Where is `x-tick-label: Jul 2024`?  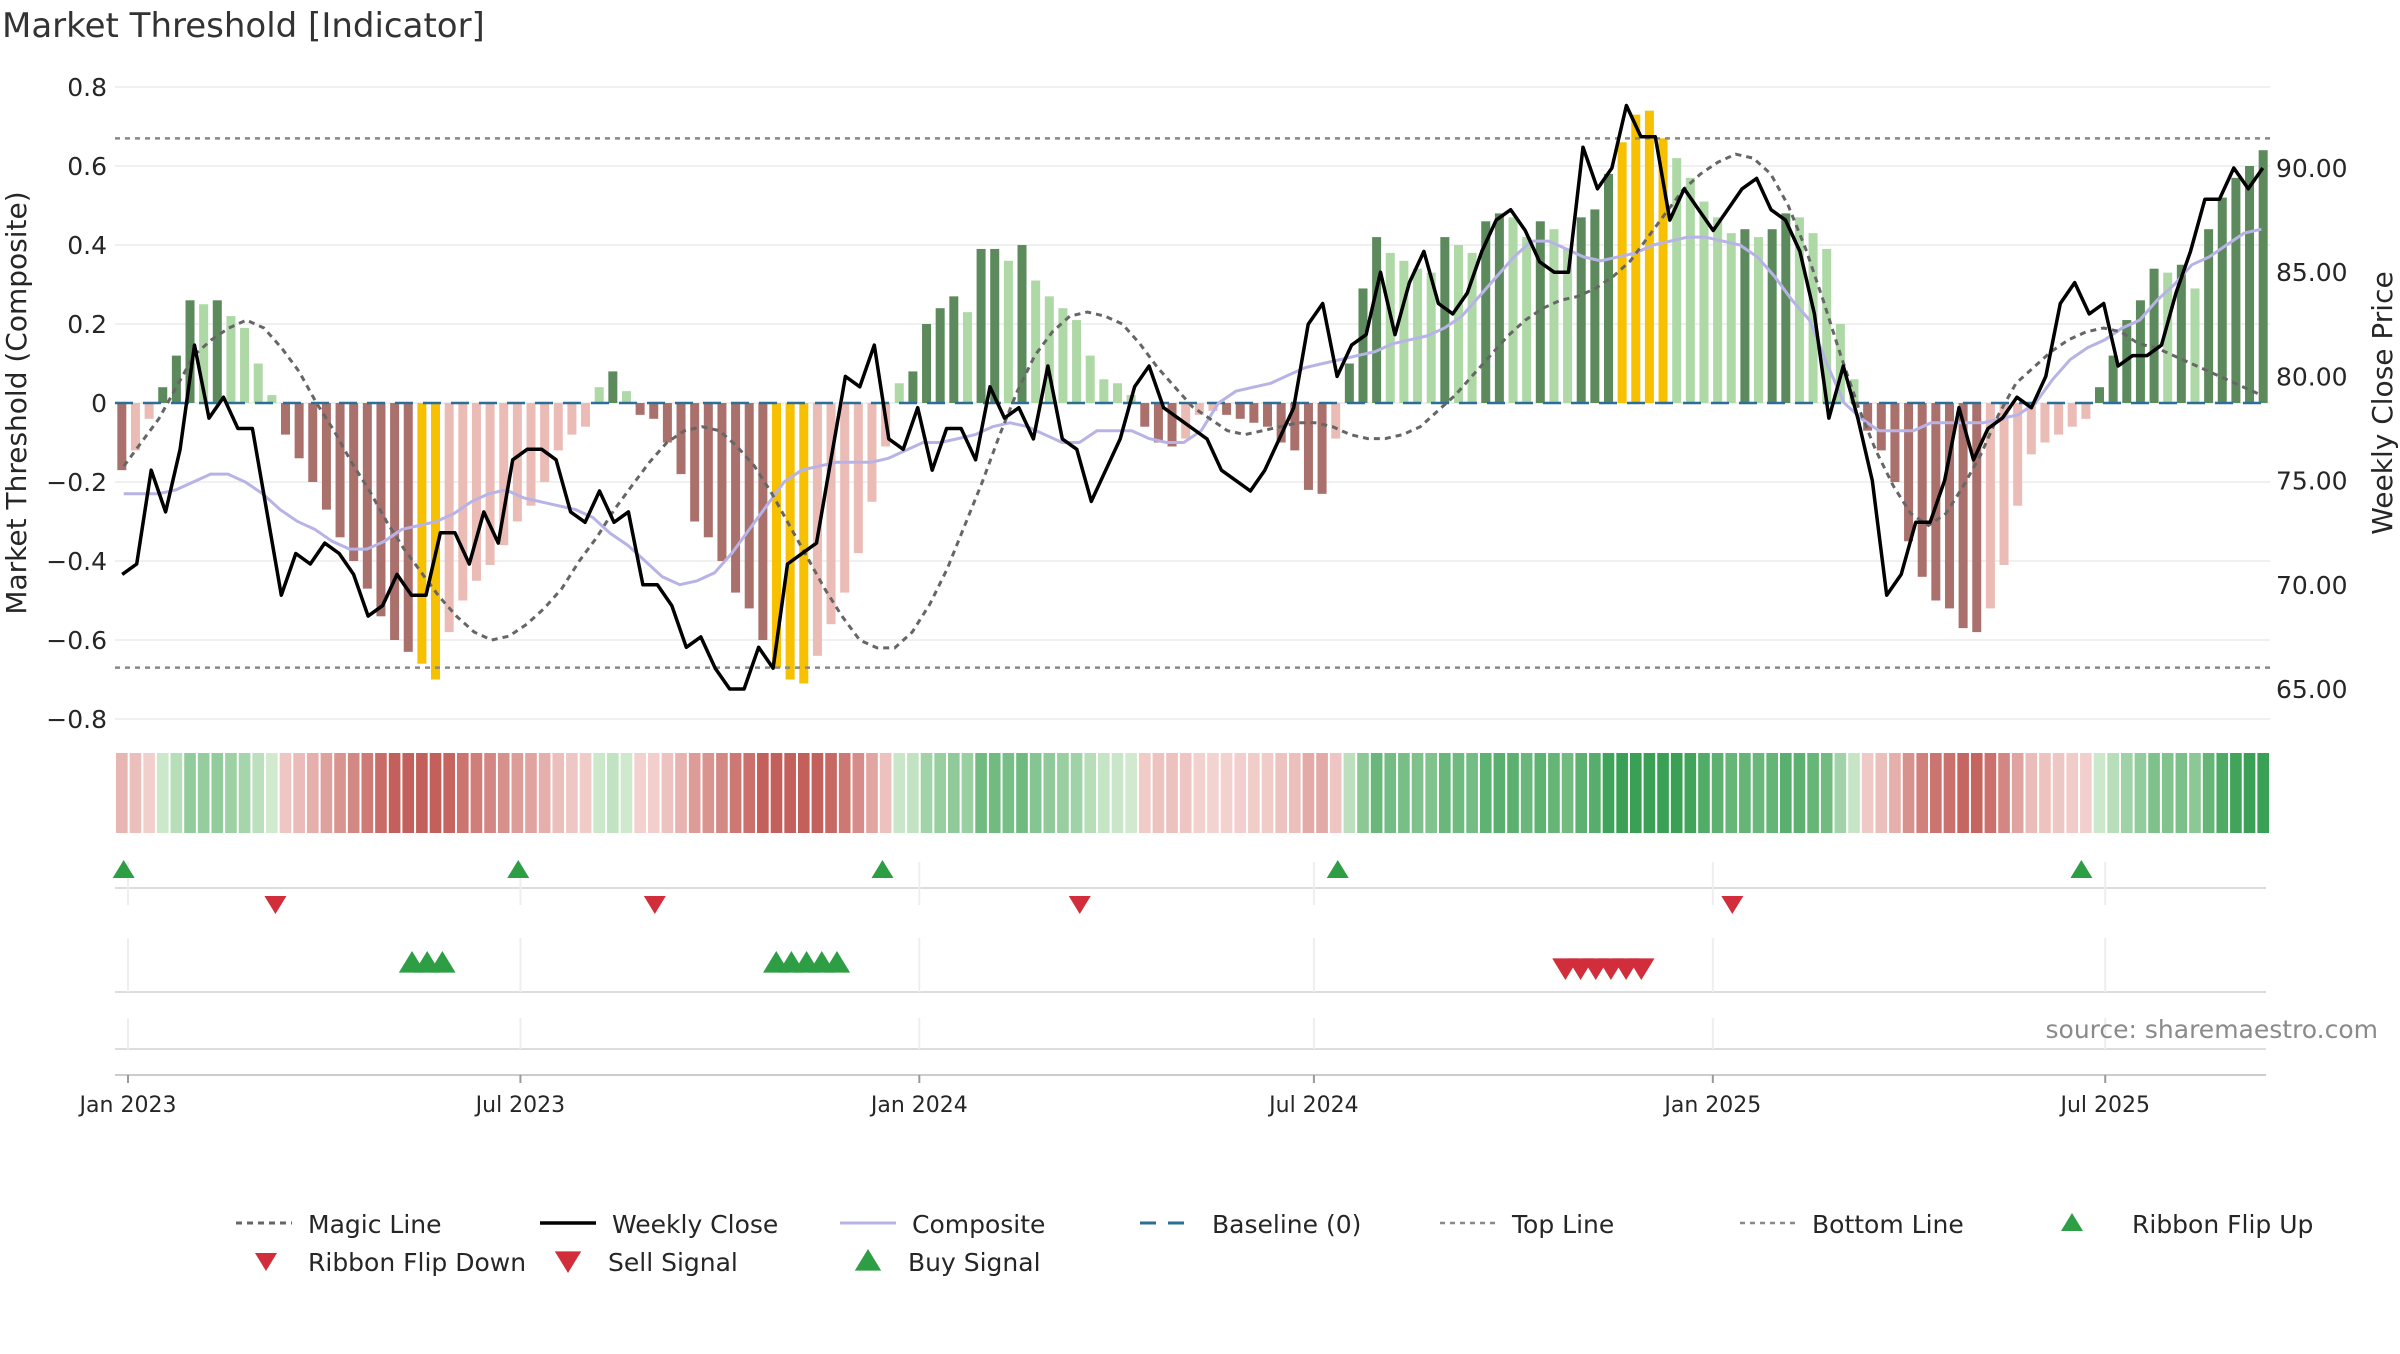 x-tick-label: Jul 2024 is located at coordinates (1313, 1105).